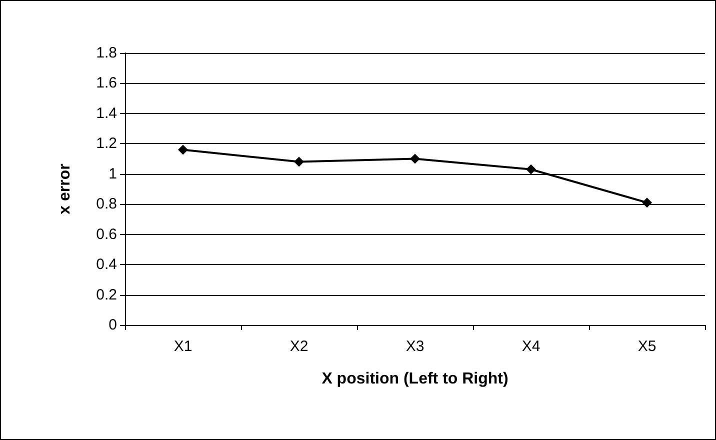 This screenshot has height=440, width=716. What do you see at coordinates (106, 265) in the screenshot?
I see `y-tick-label: 0.4` at bounding box center [106, 265].